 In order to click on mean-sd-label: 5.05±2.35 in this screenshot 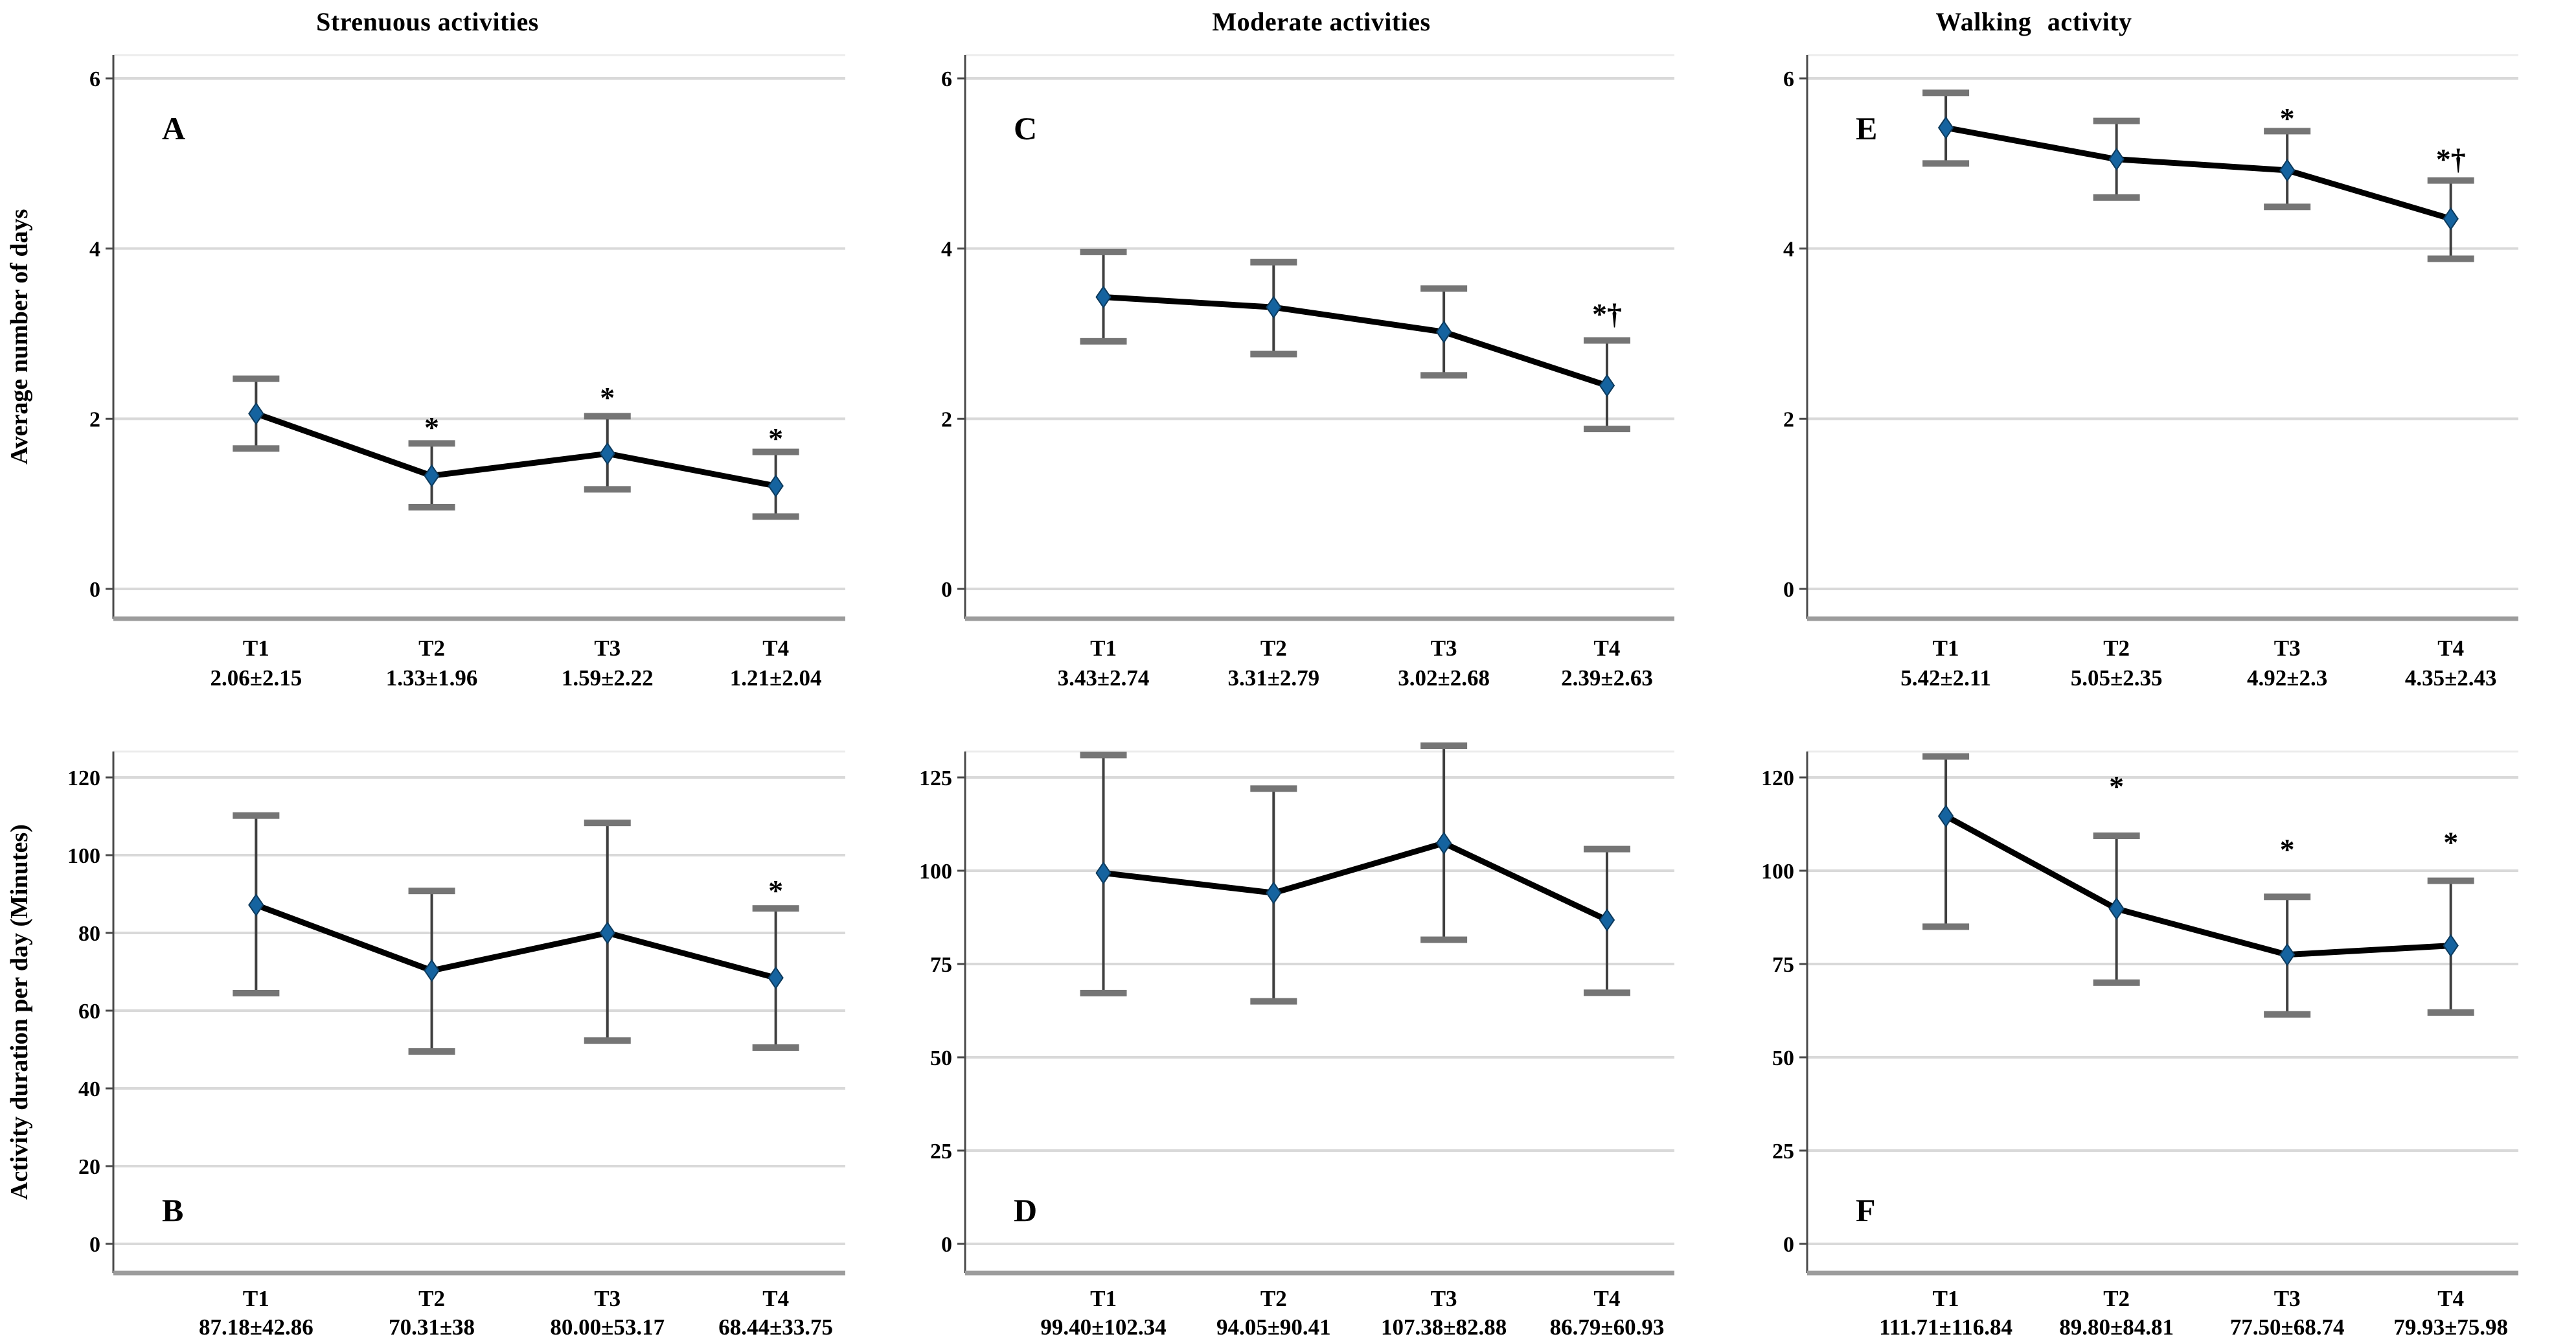, I will do `click(2117, 678)`.